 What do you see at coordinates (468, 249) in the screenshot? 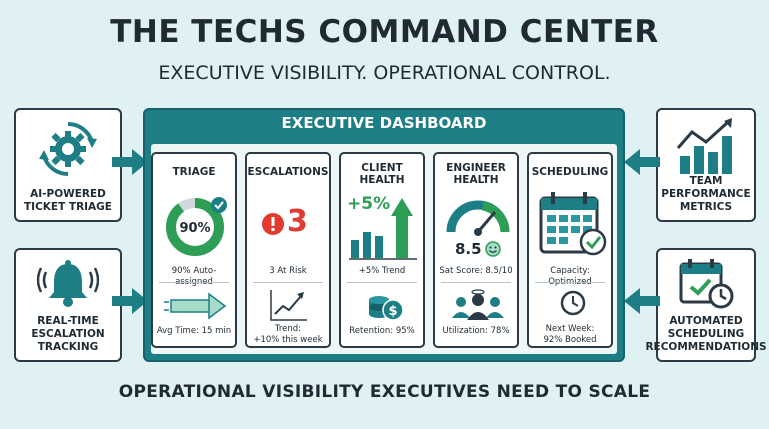
I see `engineer-score: 8.5` at bounding box center [468, 249].